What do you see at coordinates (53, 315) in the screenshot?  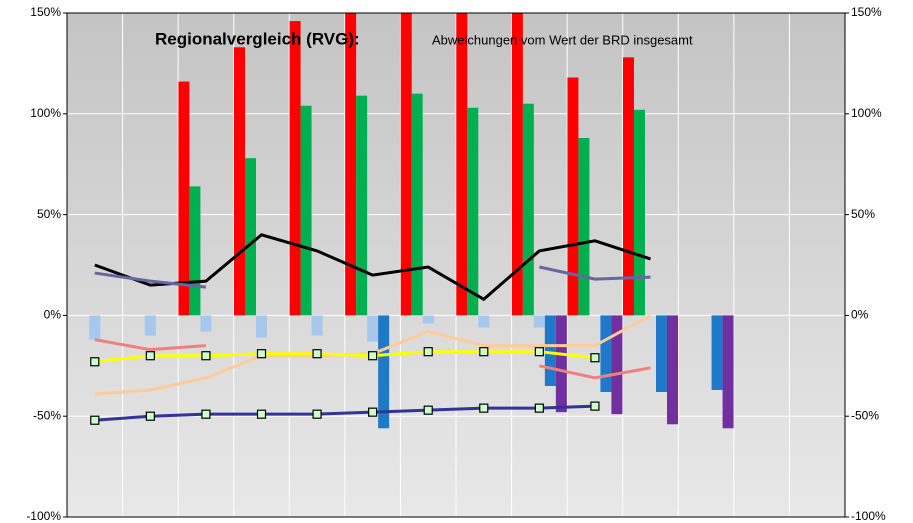 I see `y-tick-label: 0%` at bounding box center [53, 315].